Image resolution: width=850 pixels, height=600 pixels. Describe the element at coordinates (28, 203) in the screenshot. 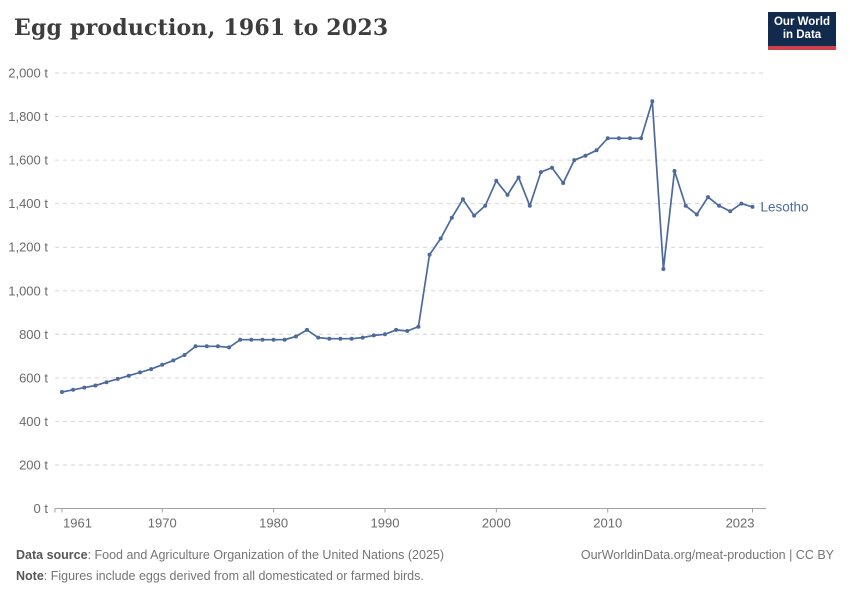

I see `y-axis-tick-label: 1,400 t` at that location.